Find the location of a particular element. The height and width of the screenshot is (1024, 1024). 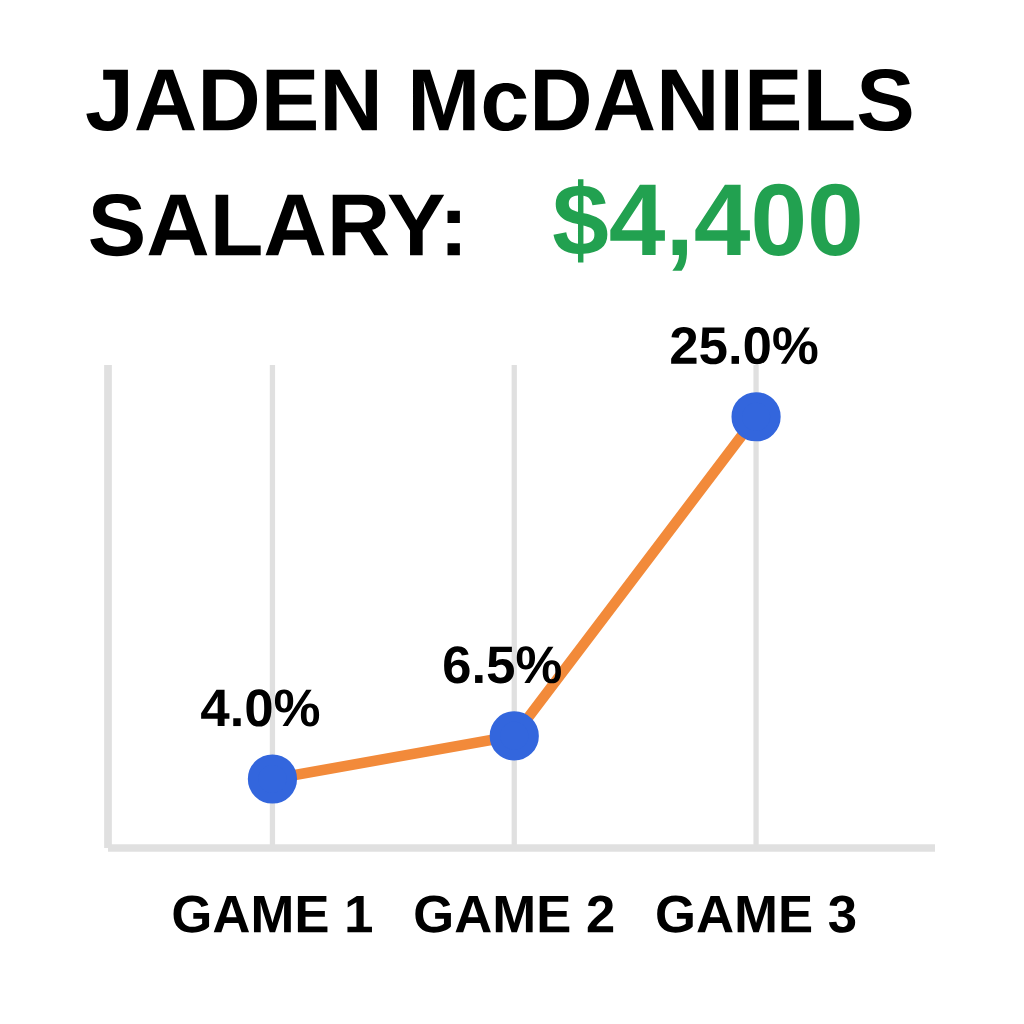

text: $4,400 is located at coordinates (706, 225).